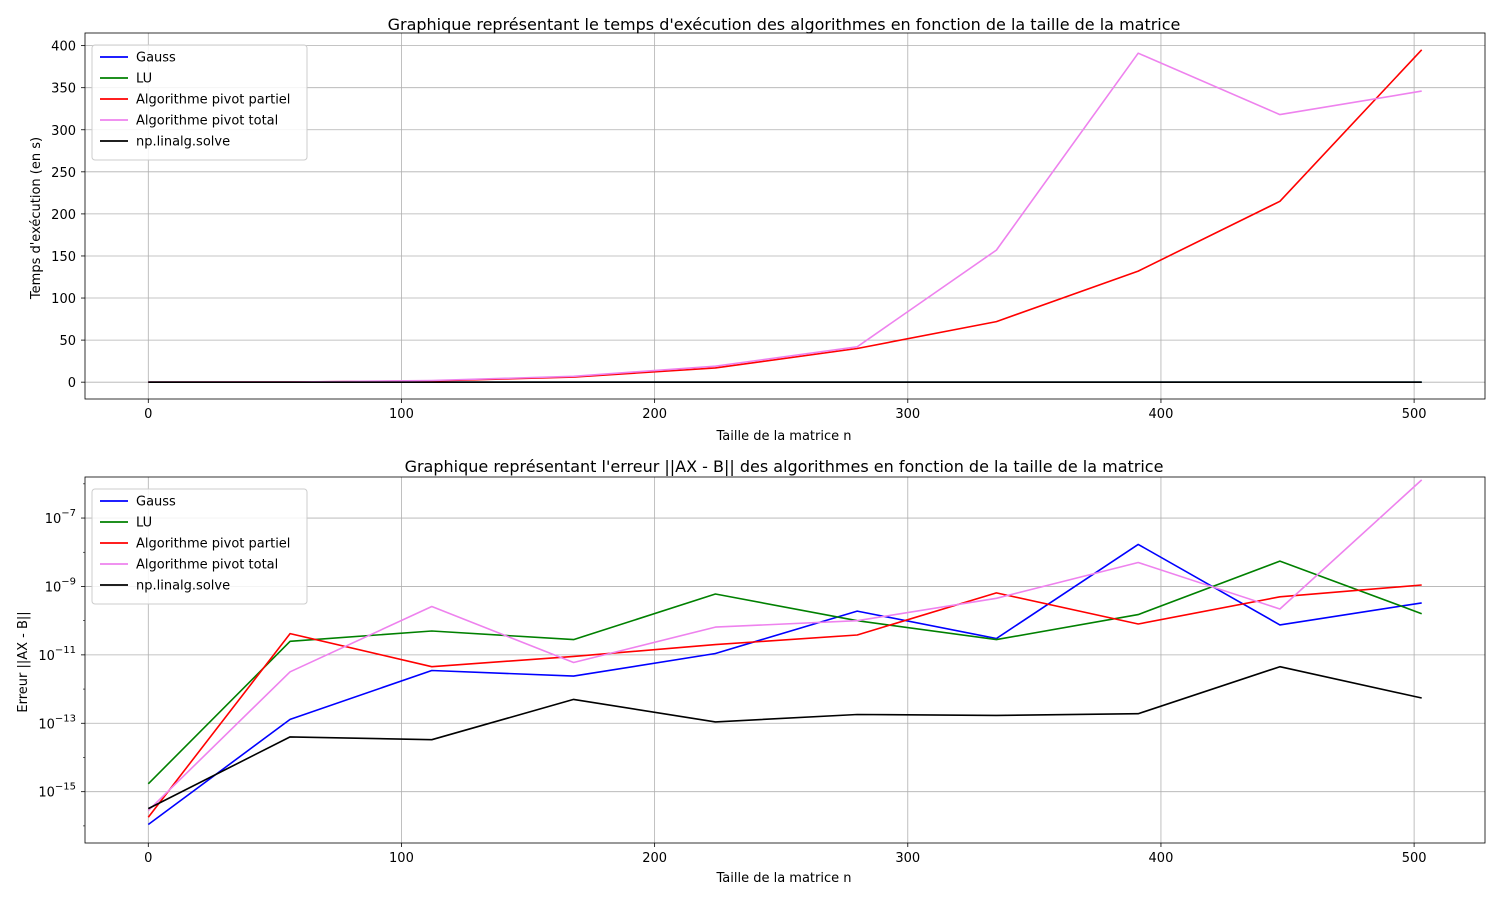 This screenshot has height=900, width=1500. What do you see at coordinates (57, 654) in the screenshot?
I see `y-tick-label: 10−11` at bounding box center [57, 654].